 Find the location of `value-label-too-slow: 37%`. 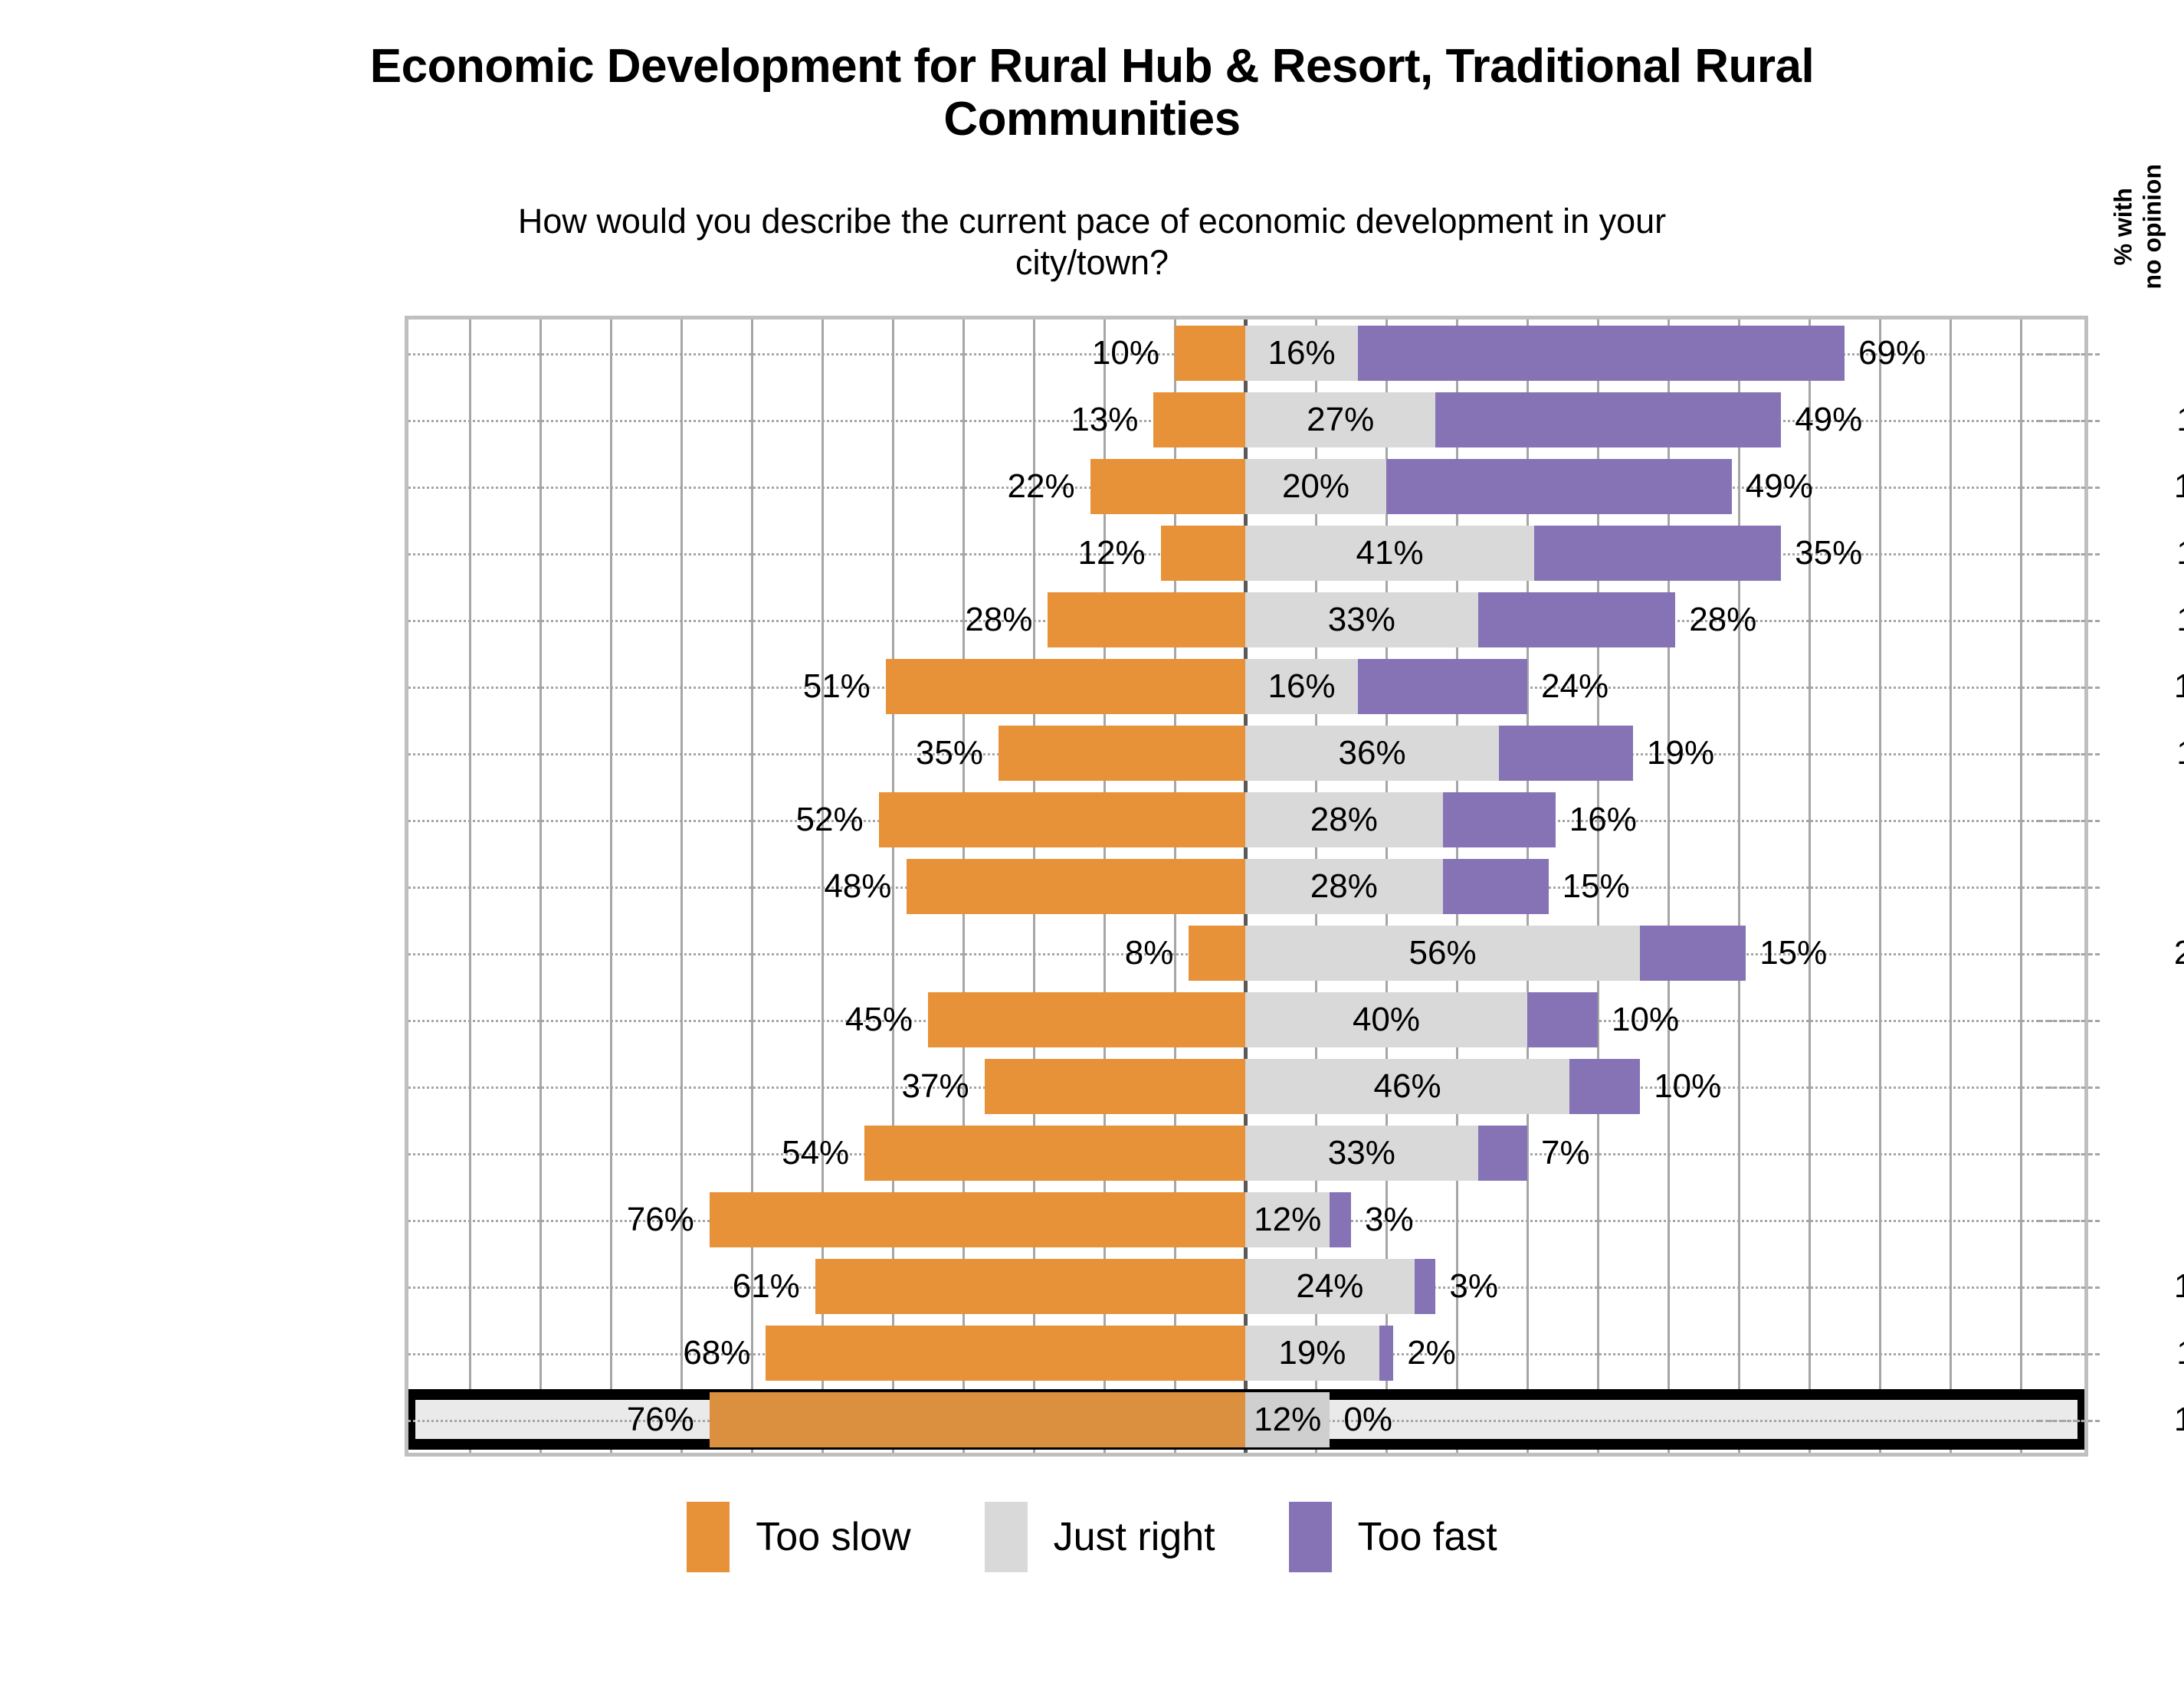

value-label-too-slow: 37% is located at coordinates (935, 1086).